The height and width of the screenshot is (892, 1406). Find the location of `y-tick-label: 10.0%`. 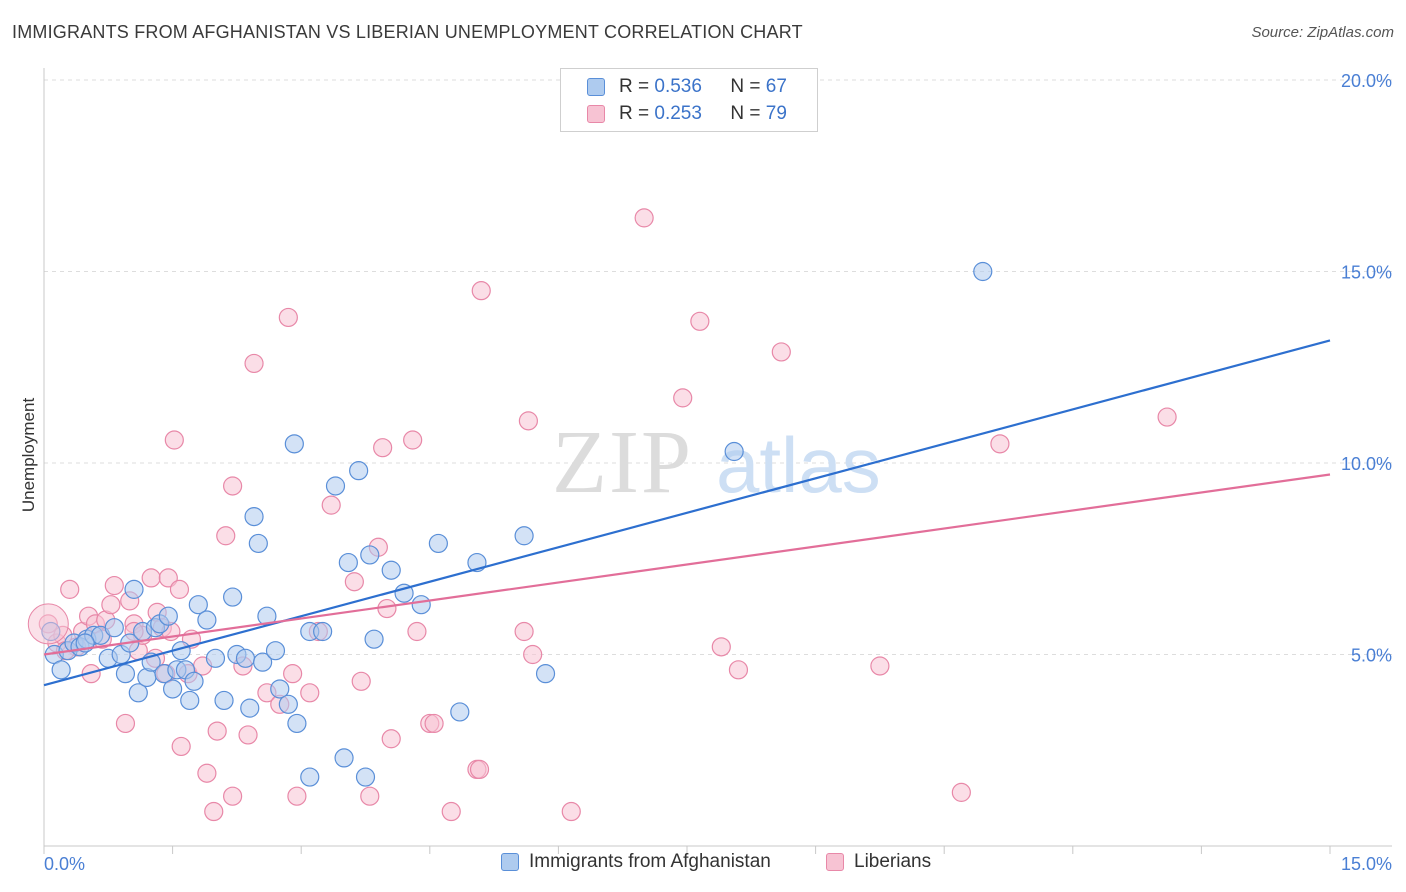

y-tick-label: 10.0% is located at coordinates (1366, 464).